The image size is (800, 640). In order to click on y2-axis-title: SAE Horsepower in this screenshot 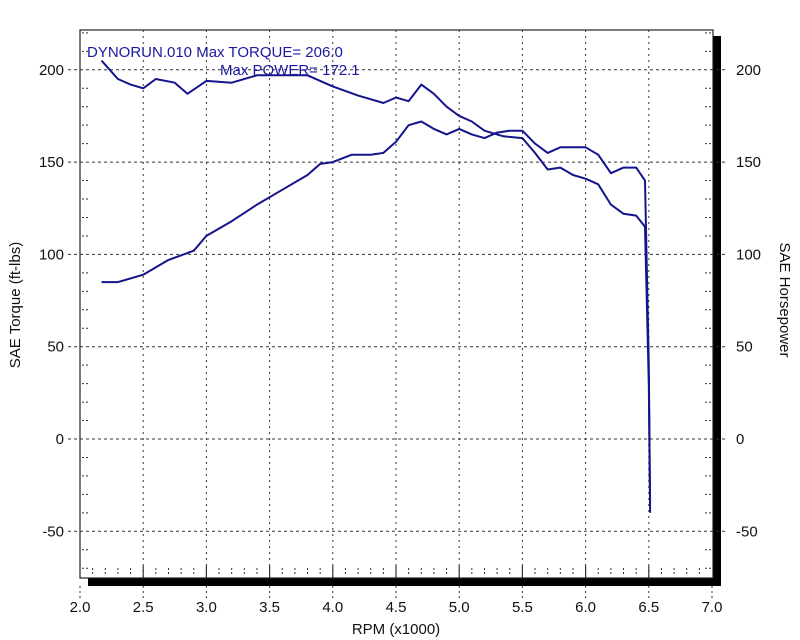, I will do `click(784, 299)`.